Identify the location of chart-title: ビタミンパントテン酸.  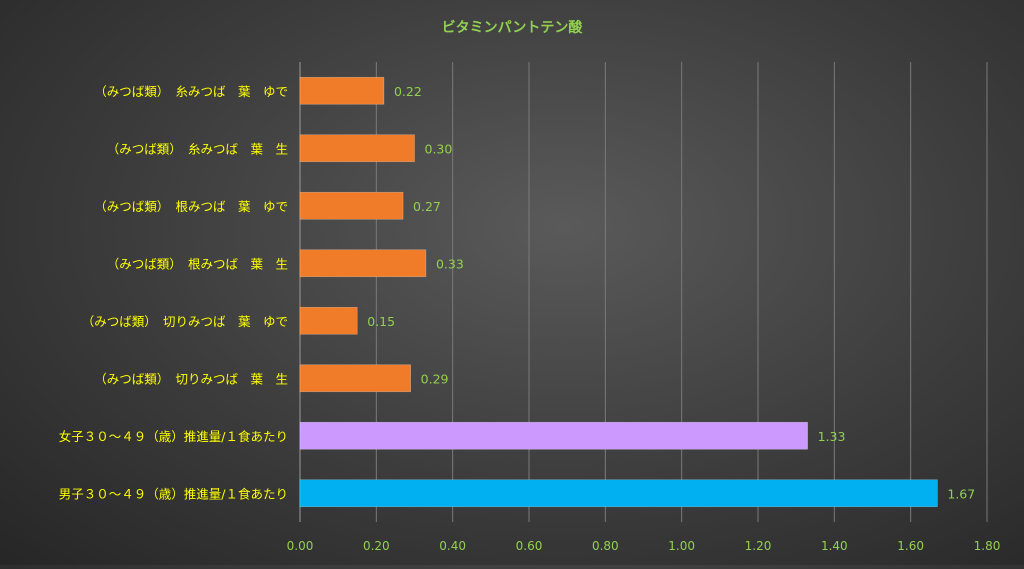
(513, 27).